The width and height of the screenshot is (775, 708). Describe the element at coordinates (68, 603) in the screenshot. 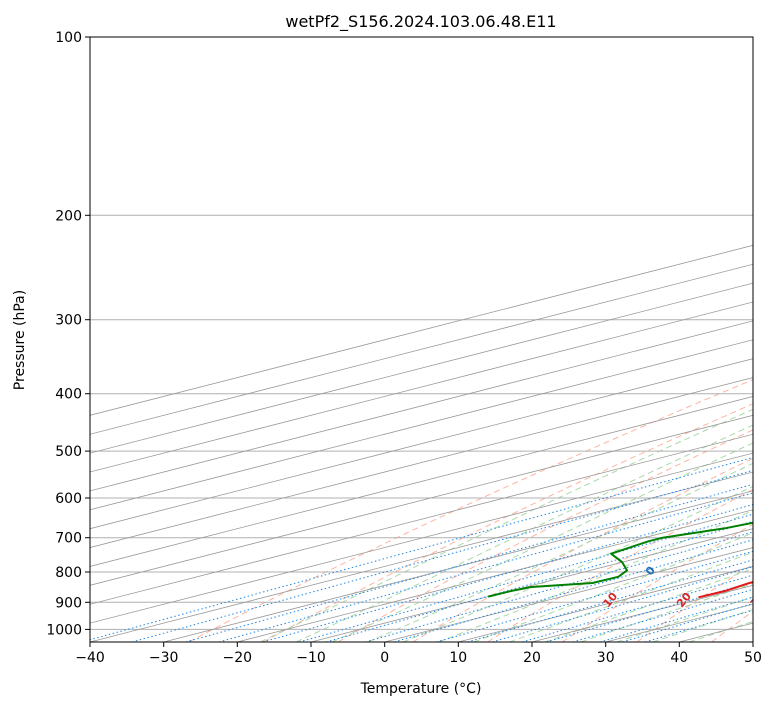

I see `y-tick-label: 900` at that location.